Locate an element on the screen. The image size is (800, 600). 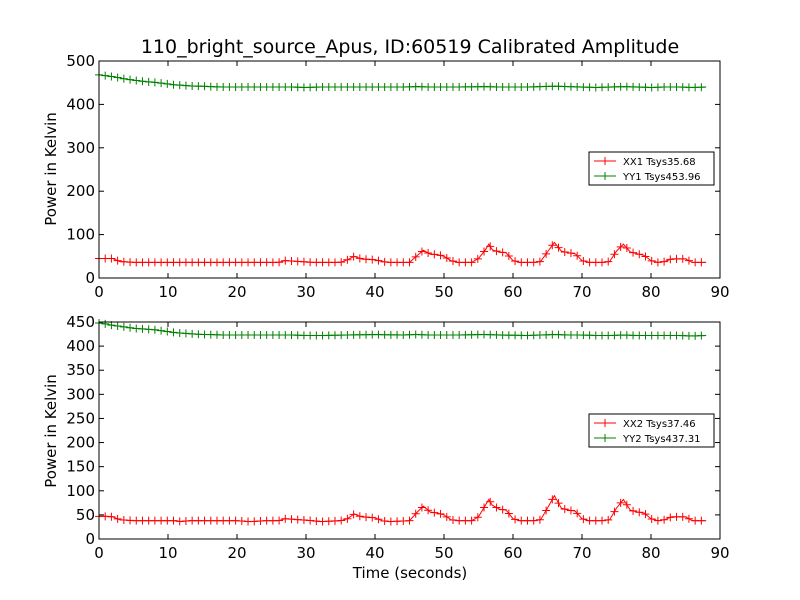
y-tick-label: 100 is located at coordinates (80, 235).